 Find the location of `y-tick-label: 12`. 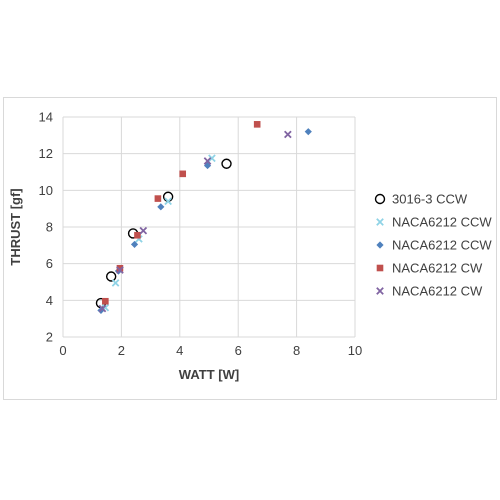

y-tick-label: 12 is located at coordinates (46, 153).